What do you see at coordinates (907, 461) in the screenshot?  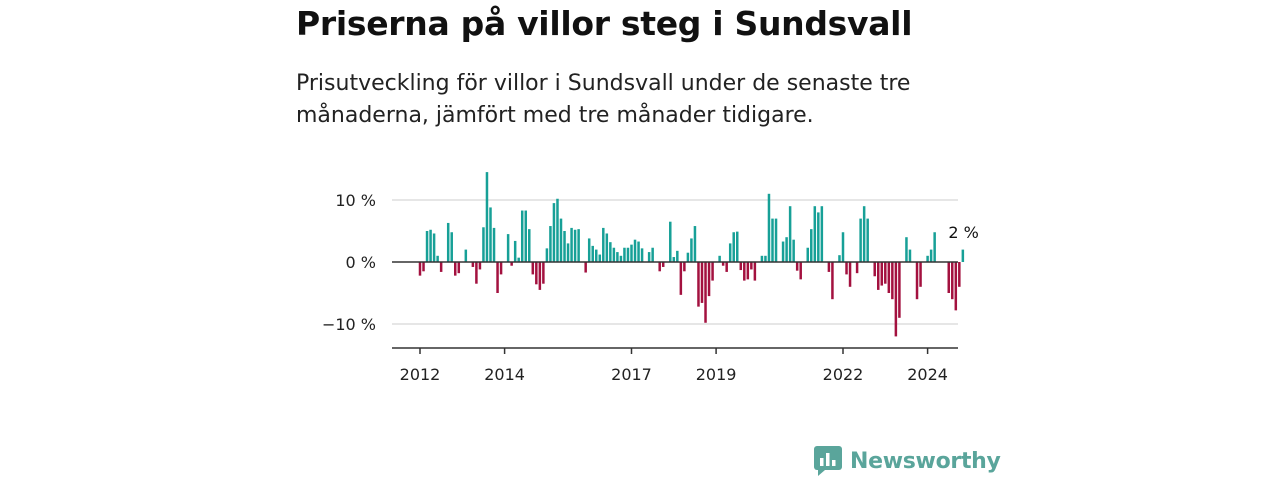 I see `newsworthy-logo: Newsworthy` at bounding box center [907, 461].